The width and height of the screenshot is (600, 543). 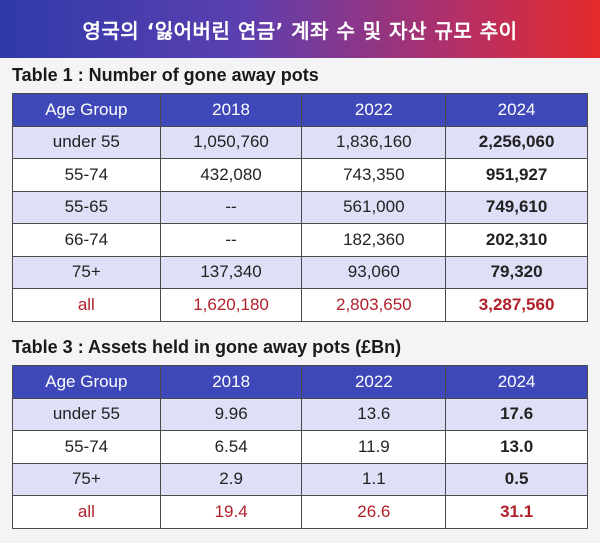 I want to click on table-total-row: all 1,620,180 2,803,650 3,287,560, so click(x=300, y=305).